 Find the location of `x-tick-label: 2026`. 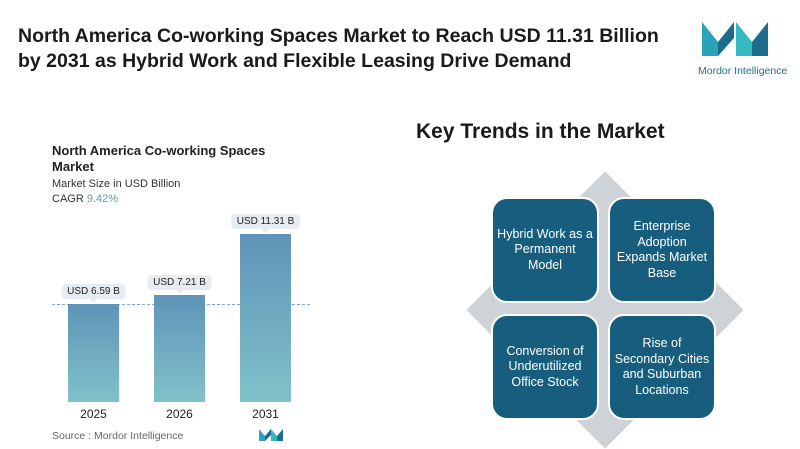

x-tick-label: 2026 is located at coordinates (179, 414).